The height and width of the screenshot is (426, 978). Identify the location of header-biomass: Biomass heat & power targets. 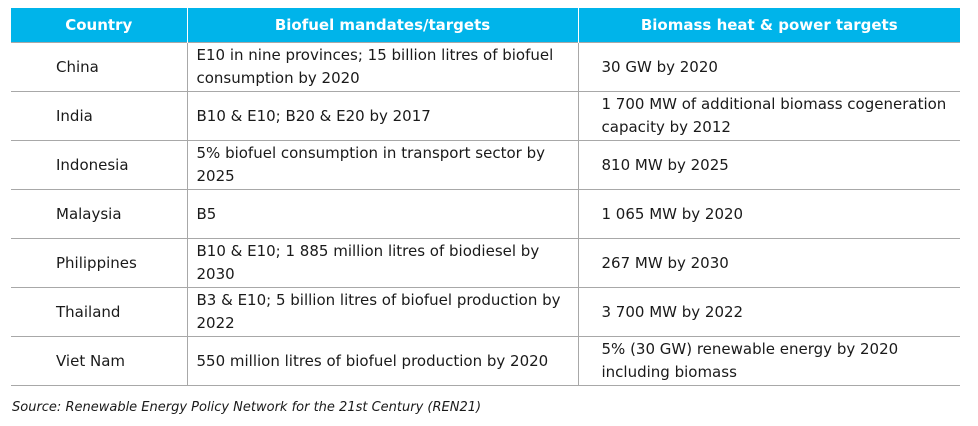
(768, 25).